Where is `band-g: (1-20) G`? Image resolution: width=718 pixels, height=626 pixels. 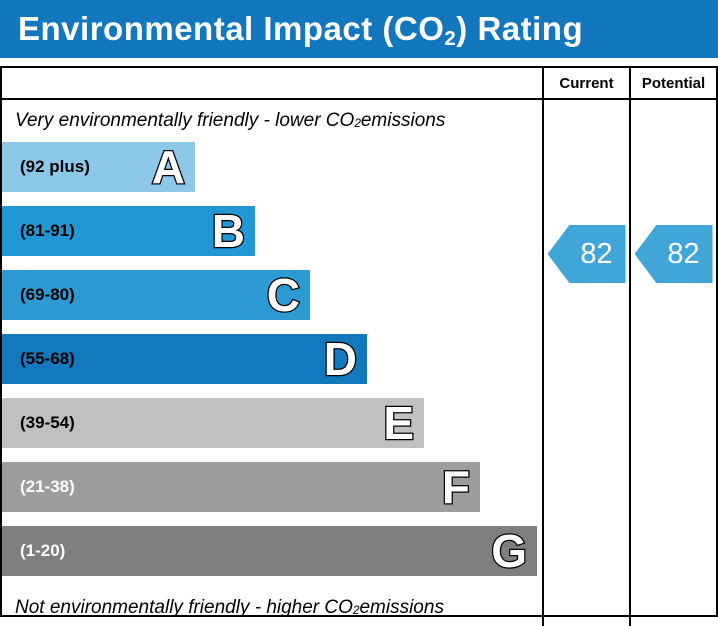 band-g: (1-20) G is located at coordinates (269, 551).